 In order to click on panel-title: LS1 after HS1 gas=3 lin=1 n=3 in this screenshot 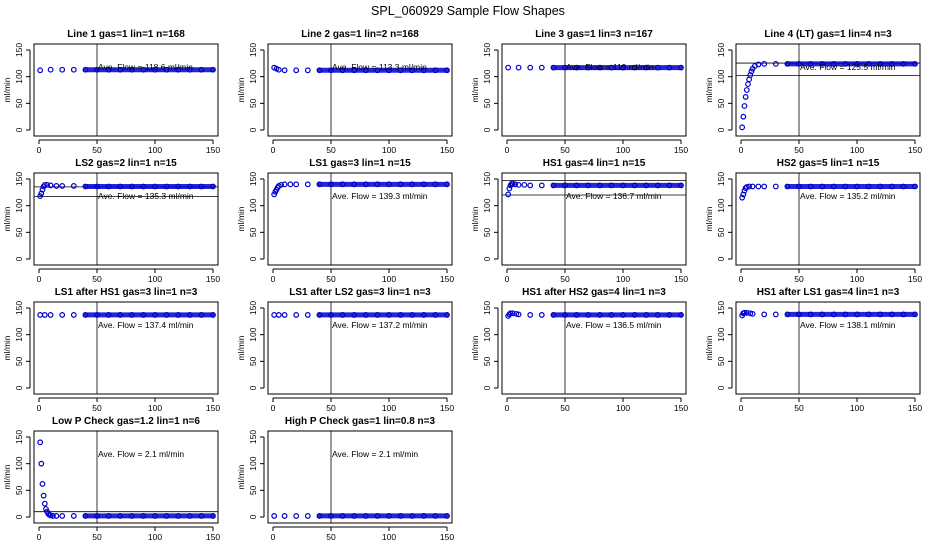, I will do `click(126, 292)`.